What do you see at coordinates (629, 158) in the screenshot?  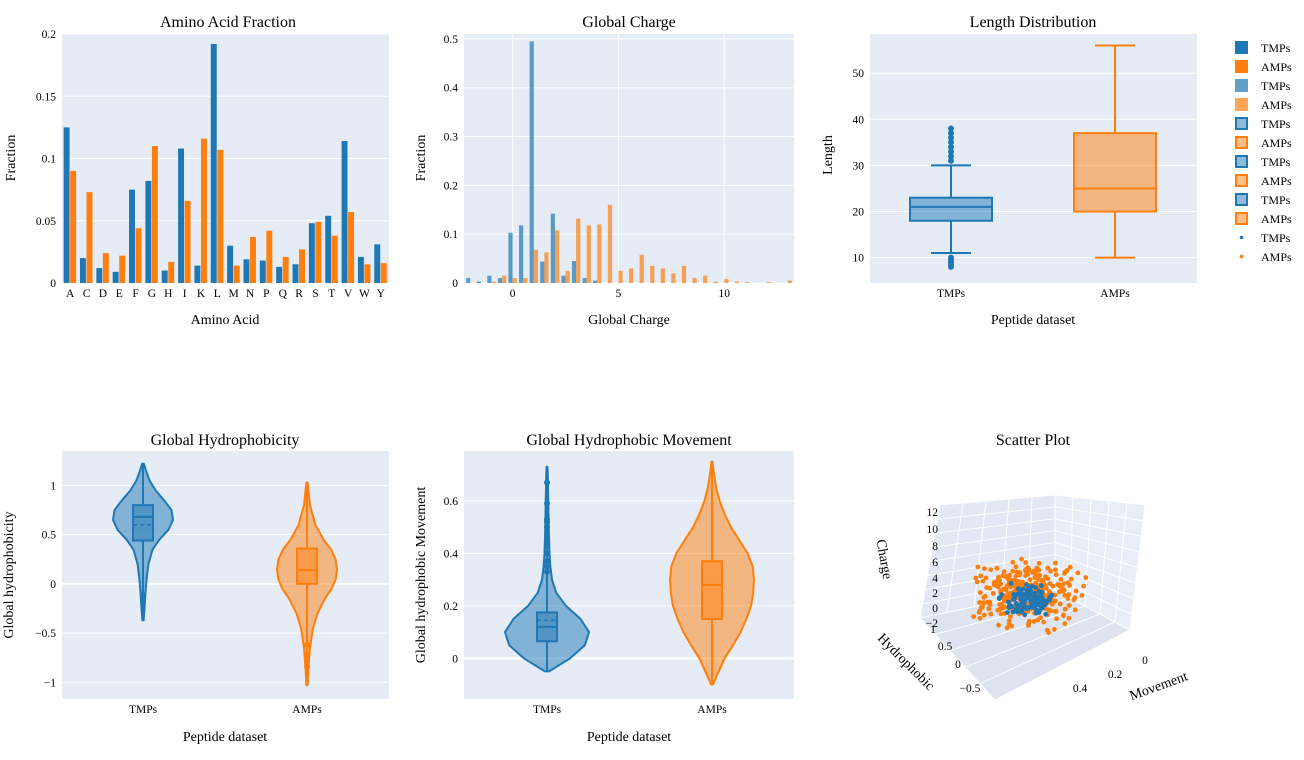 I see `plot-background` at bounding box center [629, 158].